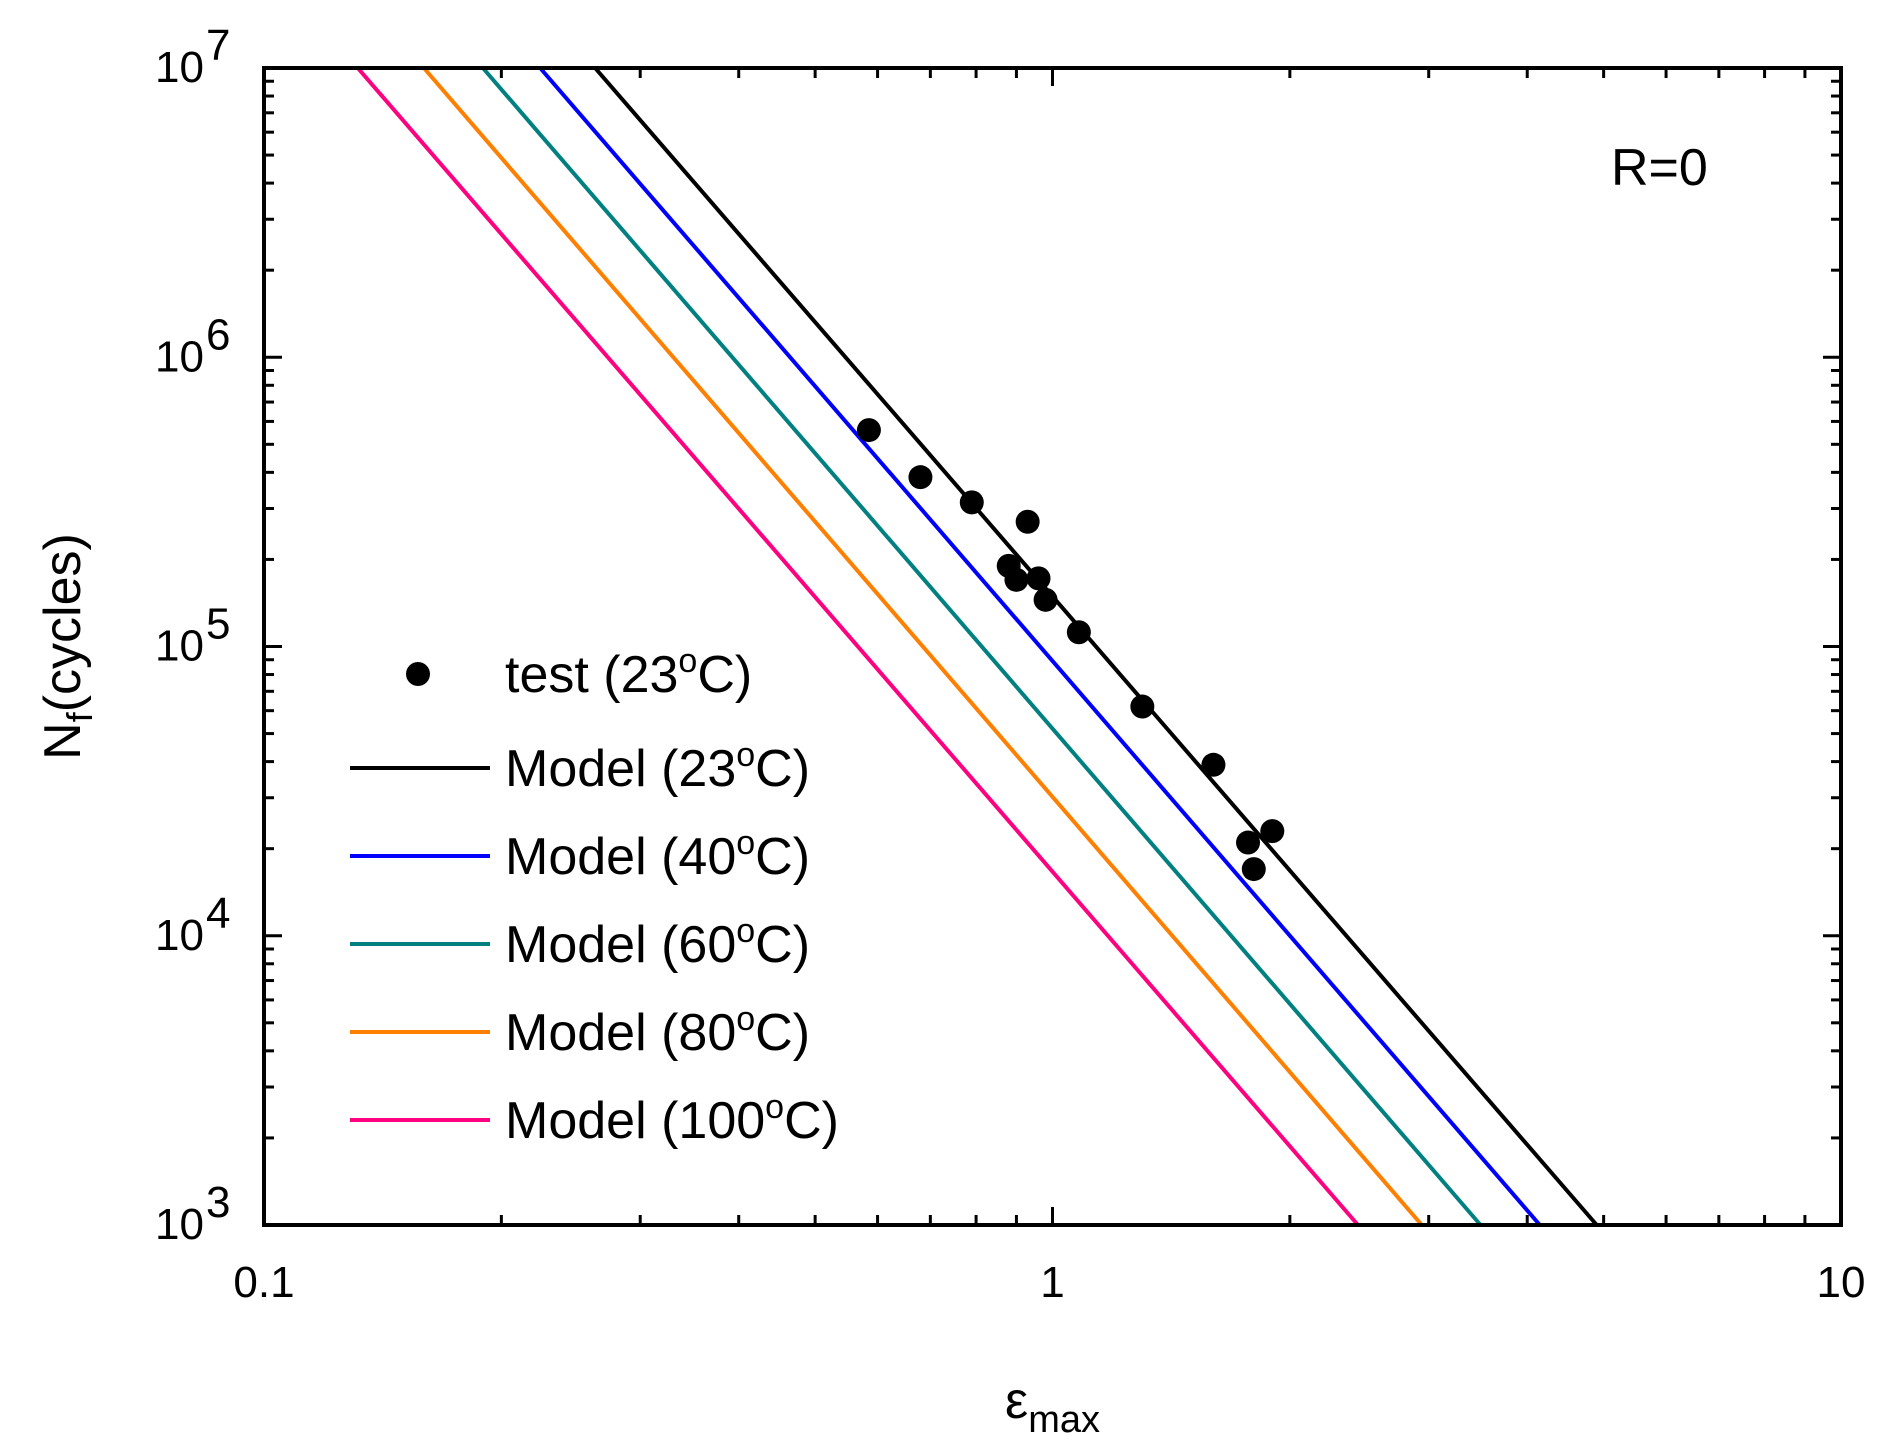  What do you see at coordinates (657, 855) in the screenshot?
I see `legend-label: Model (40oC)` at bounding box center [657, 855].